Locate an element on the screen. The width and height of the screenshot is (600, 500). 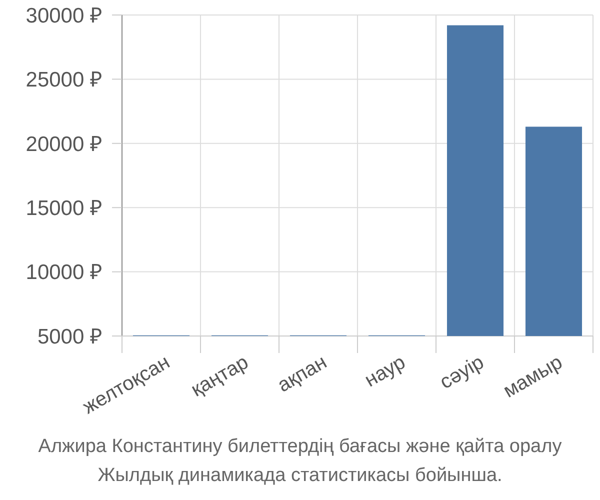
y-tick-label: 25000 ₽ is located at coordinates (64, 80).